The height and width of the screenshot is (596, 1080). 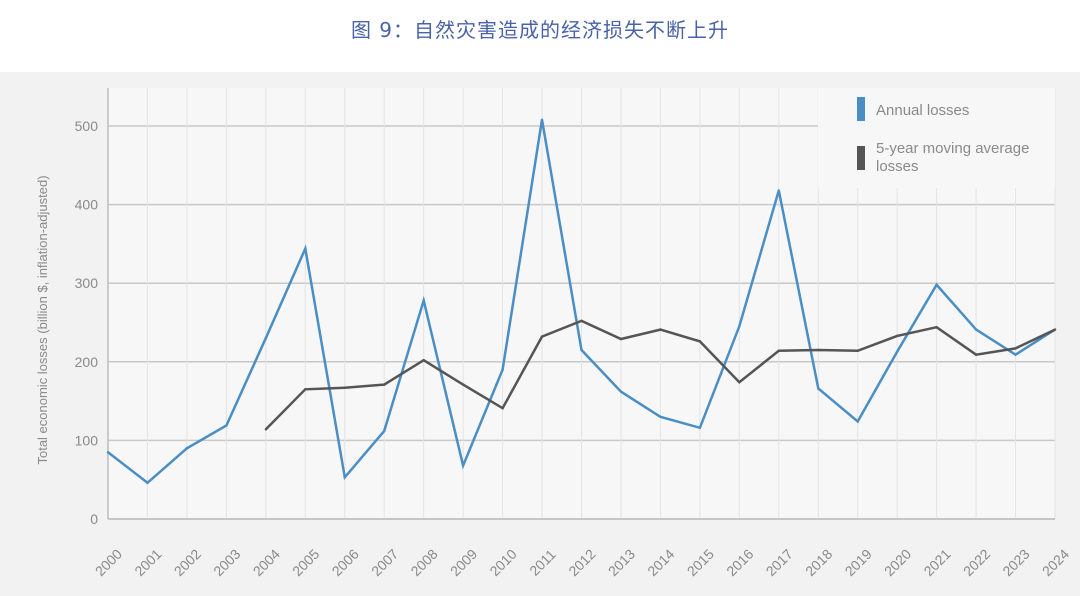 What do you see at coordinates (581, 562) in the screenshot?
I see `x-tick-label: 2012` at bounding box center [581, 562].